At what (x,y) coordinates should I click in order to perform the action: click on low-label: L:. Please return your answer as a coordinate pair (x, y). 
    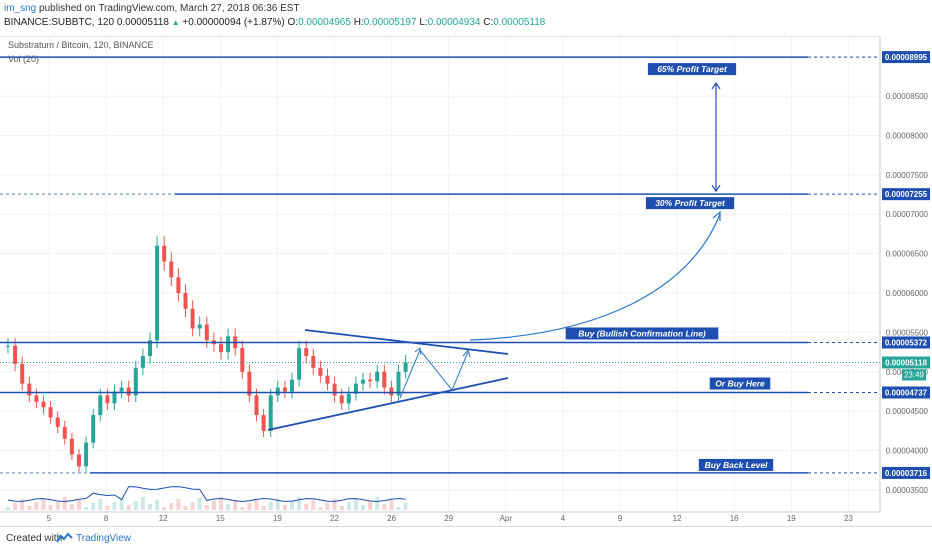
    Looking at the image, I should click on (423, 22).